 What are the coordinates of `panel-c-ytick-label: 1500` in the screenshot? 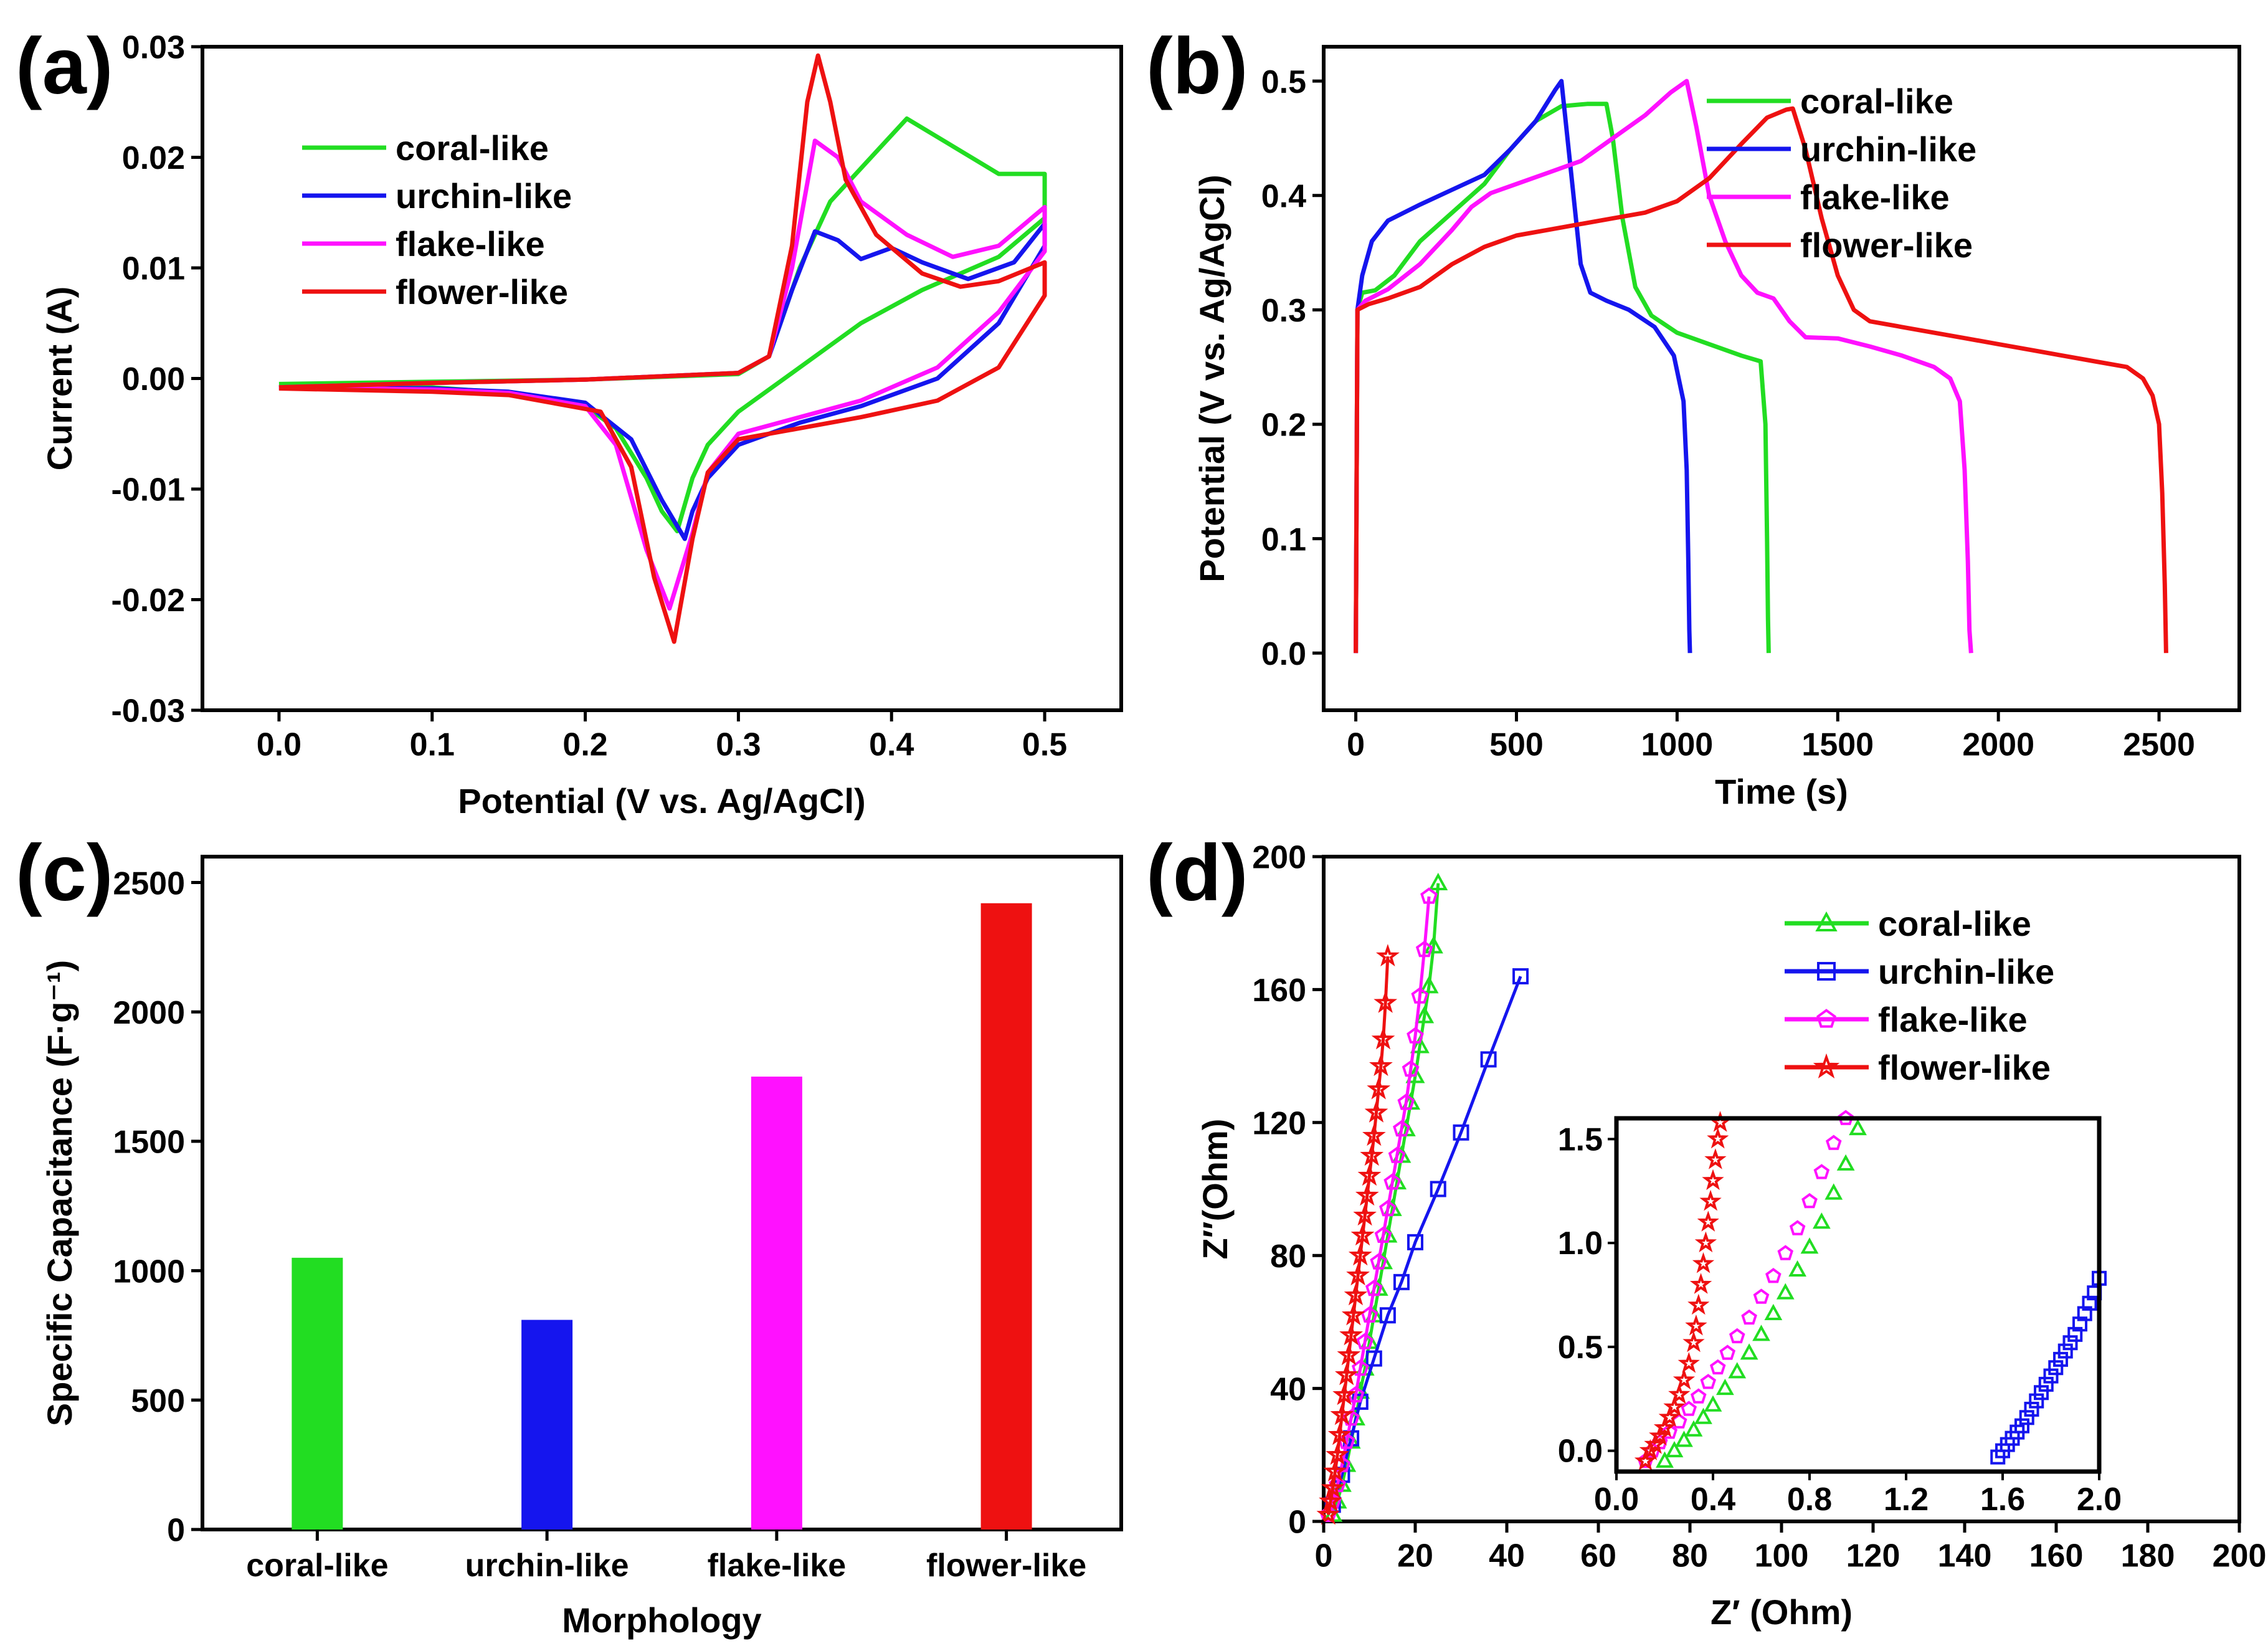 It's located at (149, 1143).